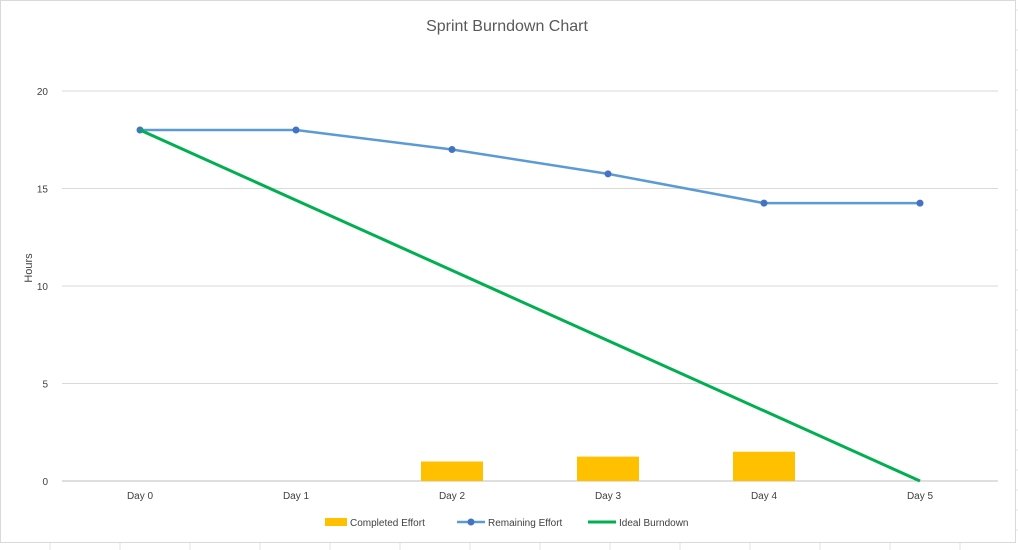  I want to click on y-tick-label: 0, so click(45, 482).